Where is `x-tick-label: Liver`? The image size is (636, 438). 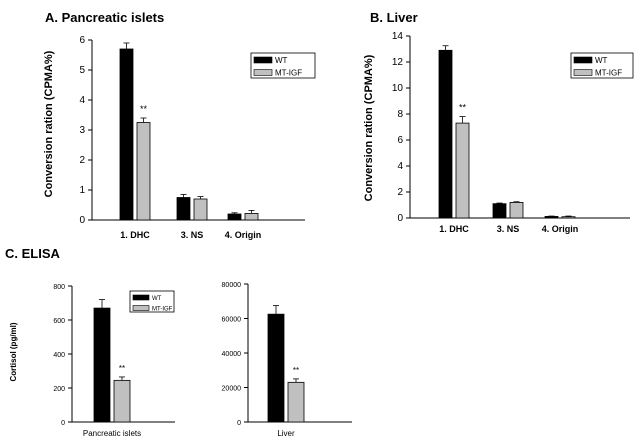
x-tick-label: Liver is located at coordinates (286, 433).